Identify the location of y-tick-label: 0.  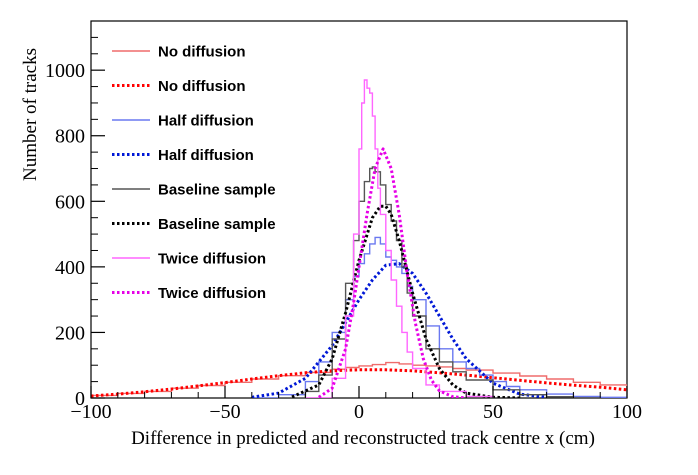
(80, 399).